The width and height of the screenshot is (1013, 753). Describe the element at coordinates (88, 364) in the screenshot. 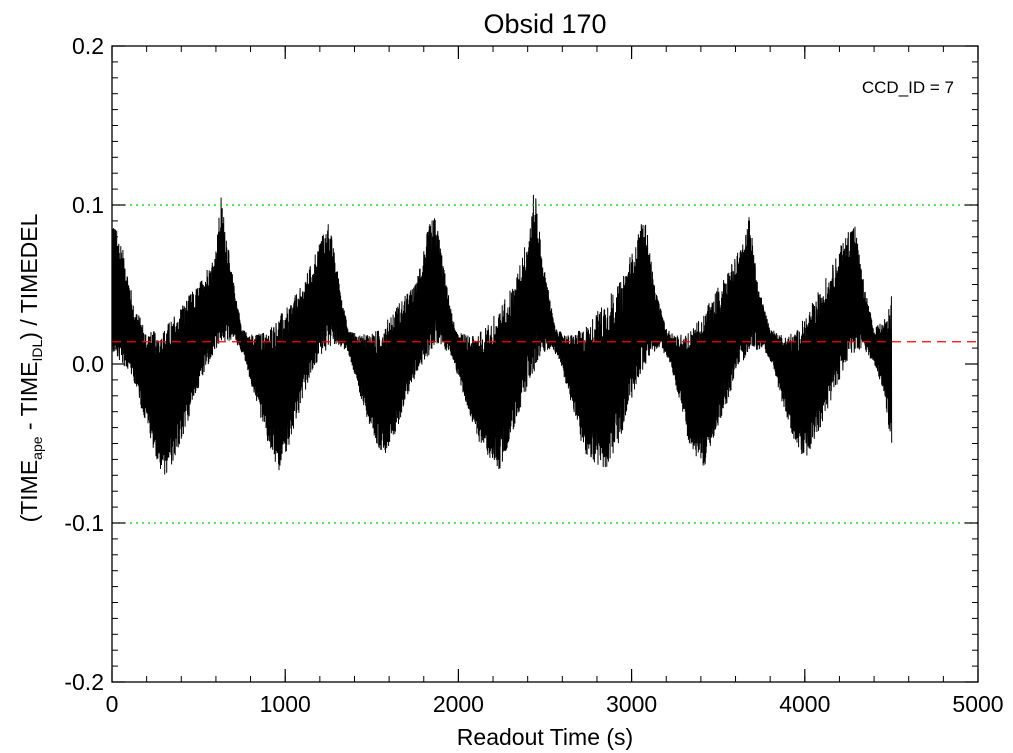

I see `y-tick-label: 0.0` at that location.